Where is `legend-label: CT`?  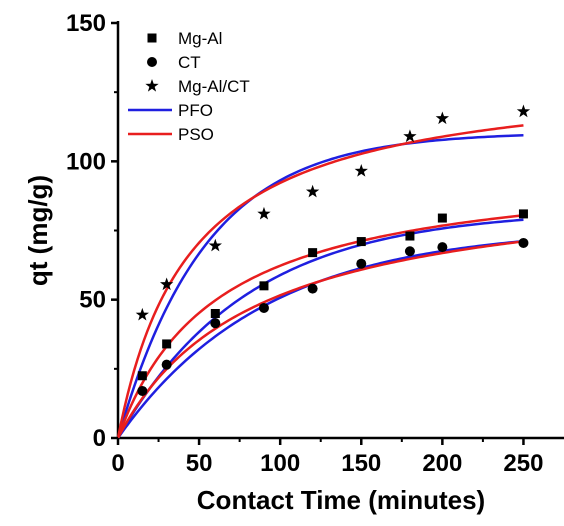
legend-label: CT is located at coordinates (189, 62).